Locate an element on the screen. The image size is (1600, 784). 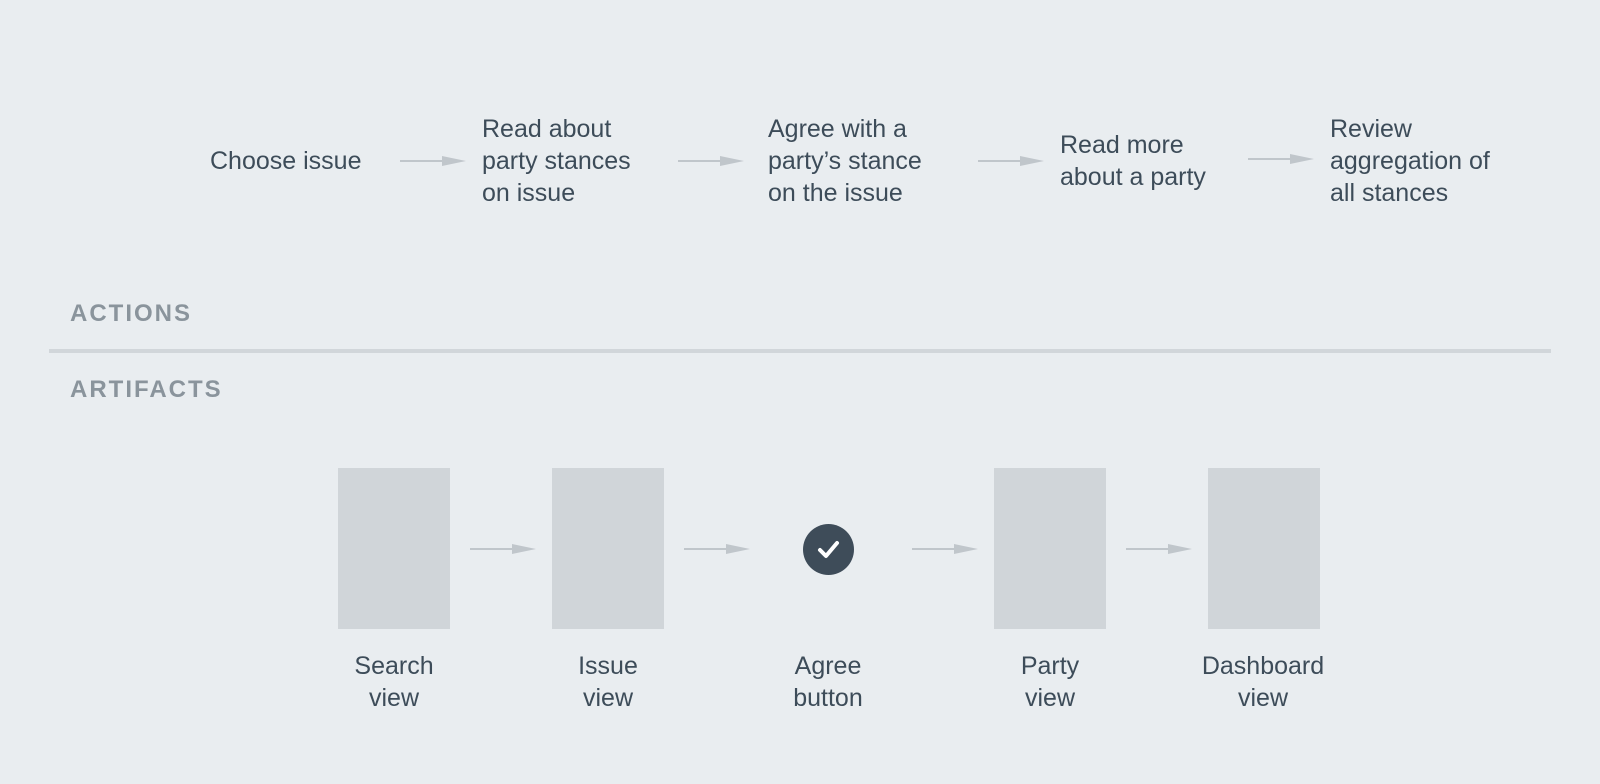
artifact-label-issue-view: Issue view is located at coordinates (608, 682).